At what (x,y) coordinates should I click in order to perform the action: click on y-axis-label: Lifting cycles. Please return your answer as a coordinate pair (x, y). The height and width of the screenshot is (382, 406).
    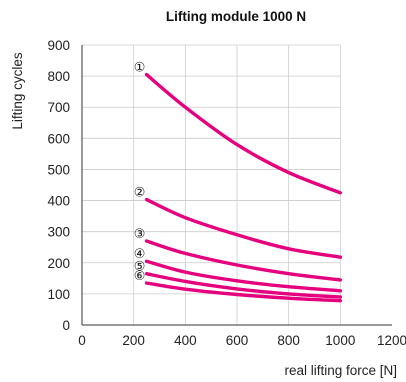
    Looking at the image, I should click on (17, 91).